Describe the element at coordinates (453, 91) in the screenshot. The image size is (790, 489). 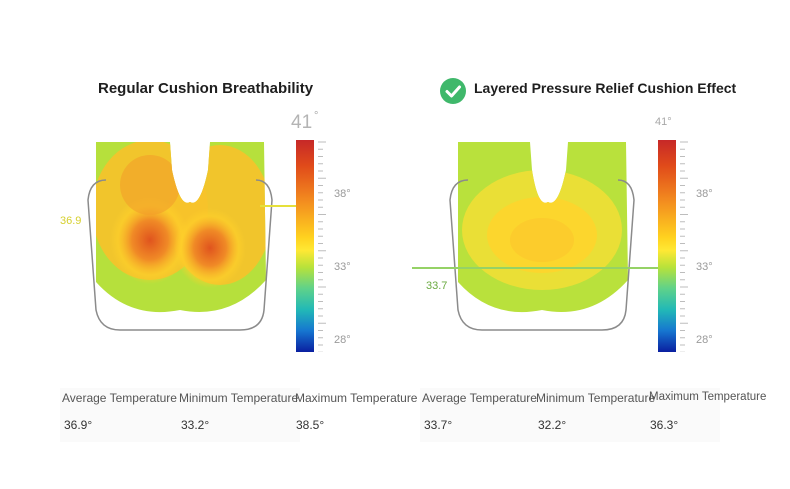
I see `check-circle-icon` at that location.